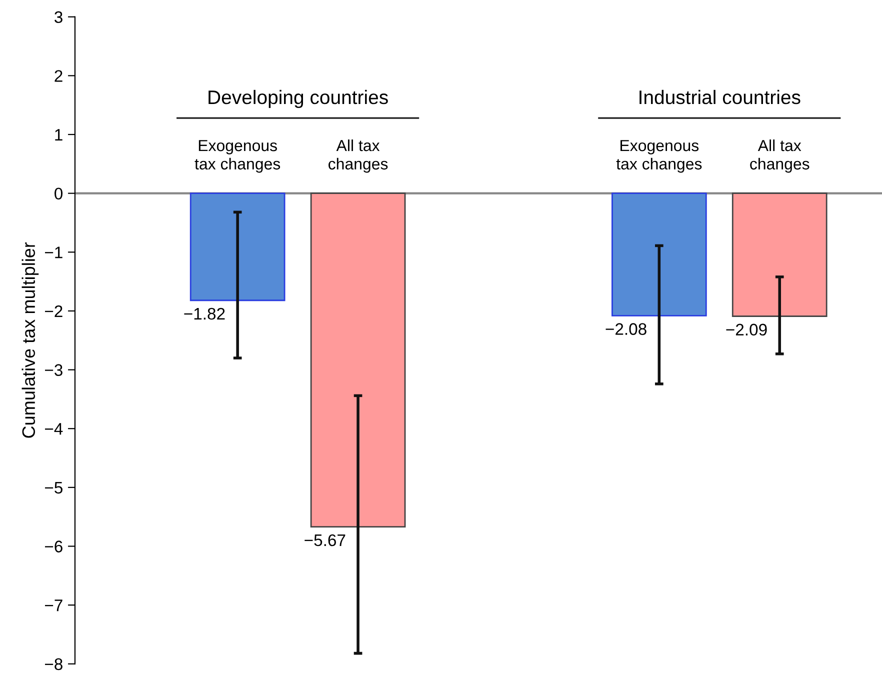 The width and height of the screenshot is (882, 674). I want to click on y-tick-label: −6, so click(53, 546).